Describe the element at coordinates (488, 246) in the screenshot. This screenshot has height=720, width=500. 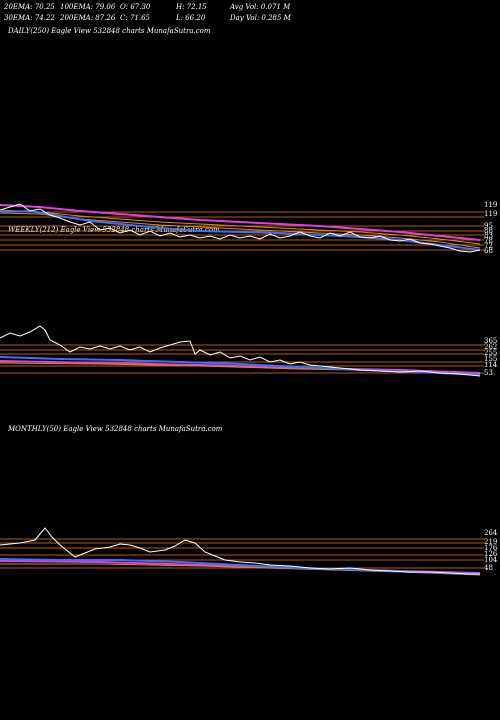
I see `daily-level-label: 72` at that location.